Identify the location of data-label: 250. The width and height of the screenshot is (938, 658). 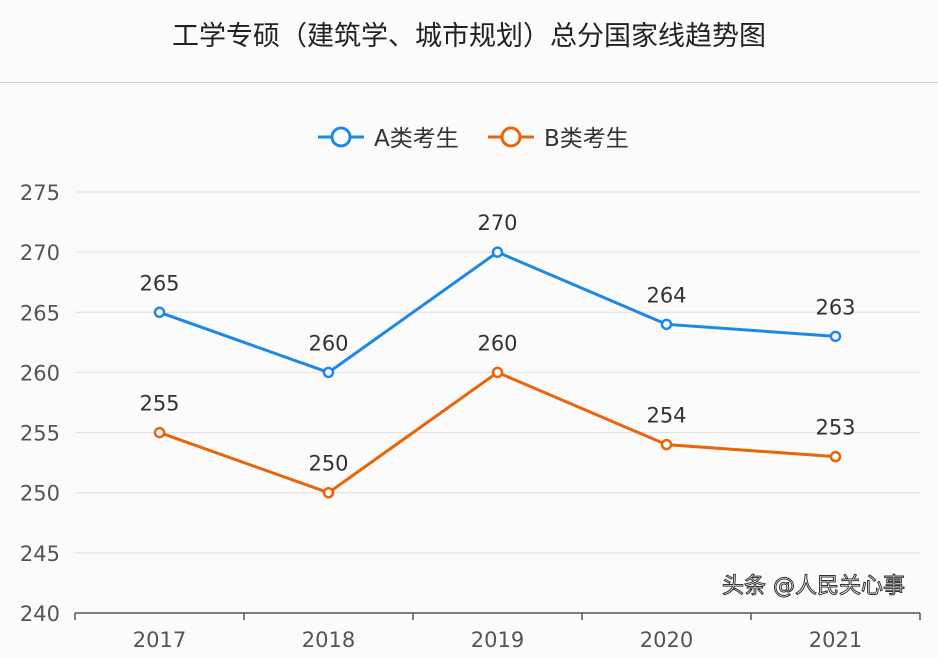
(328, 464).